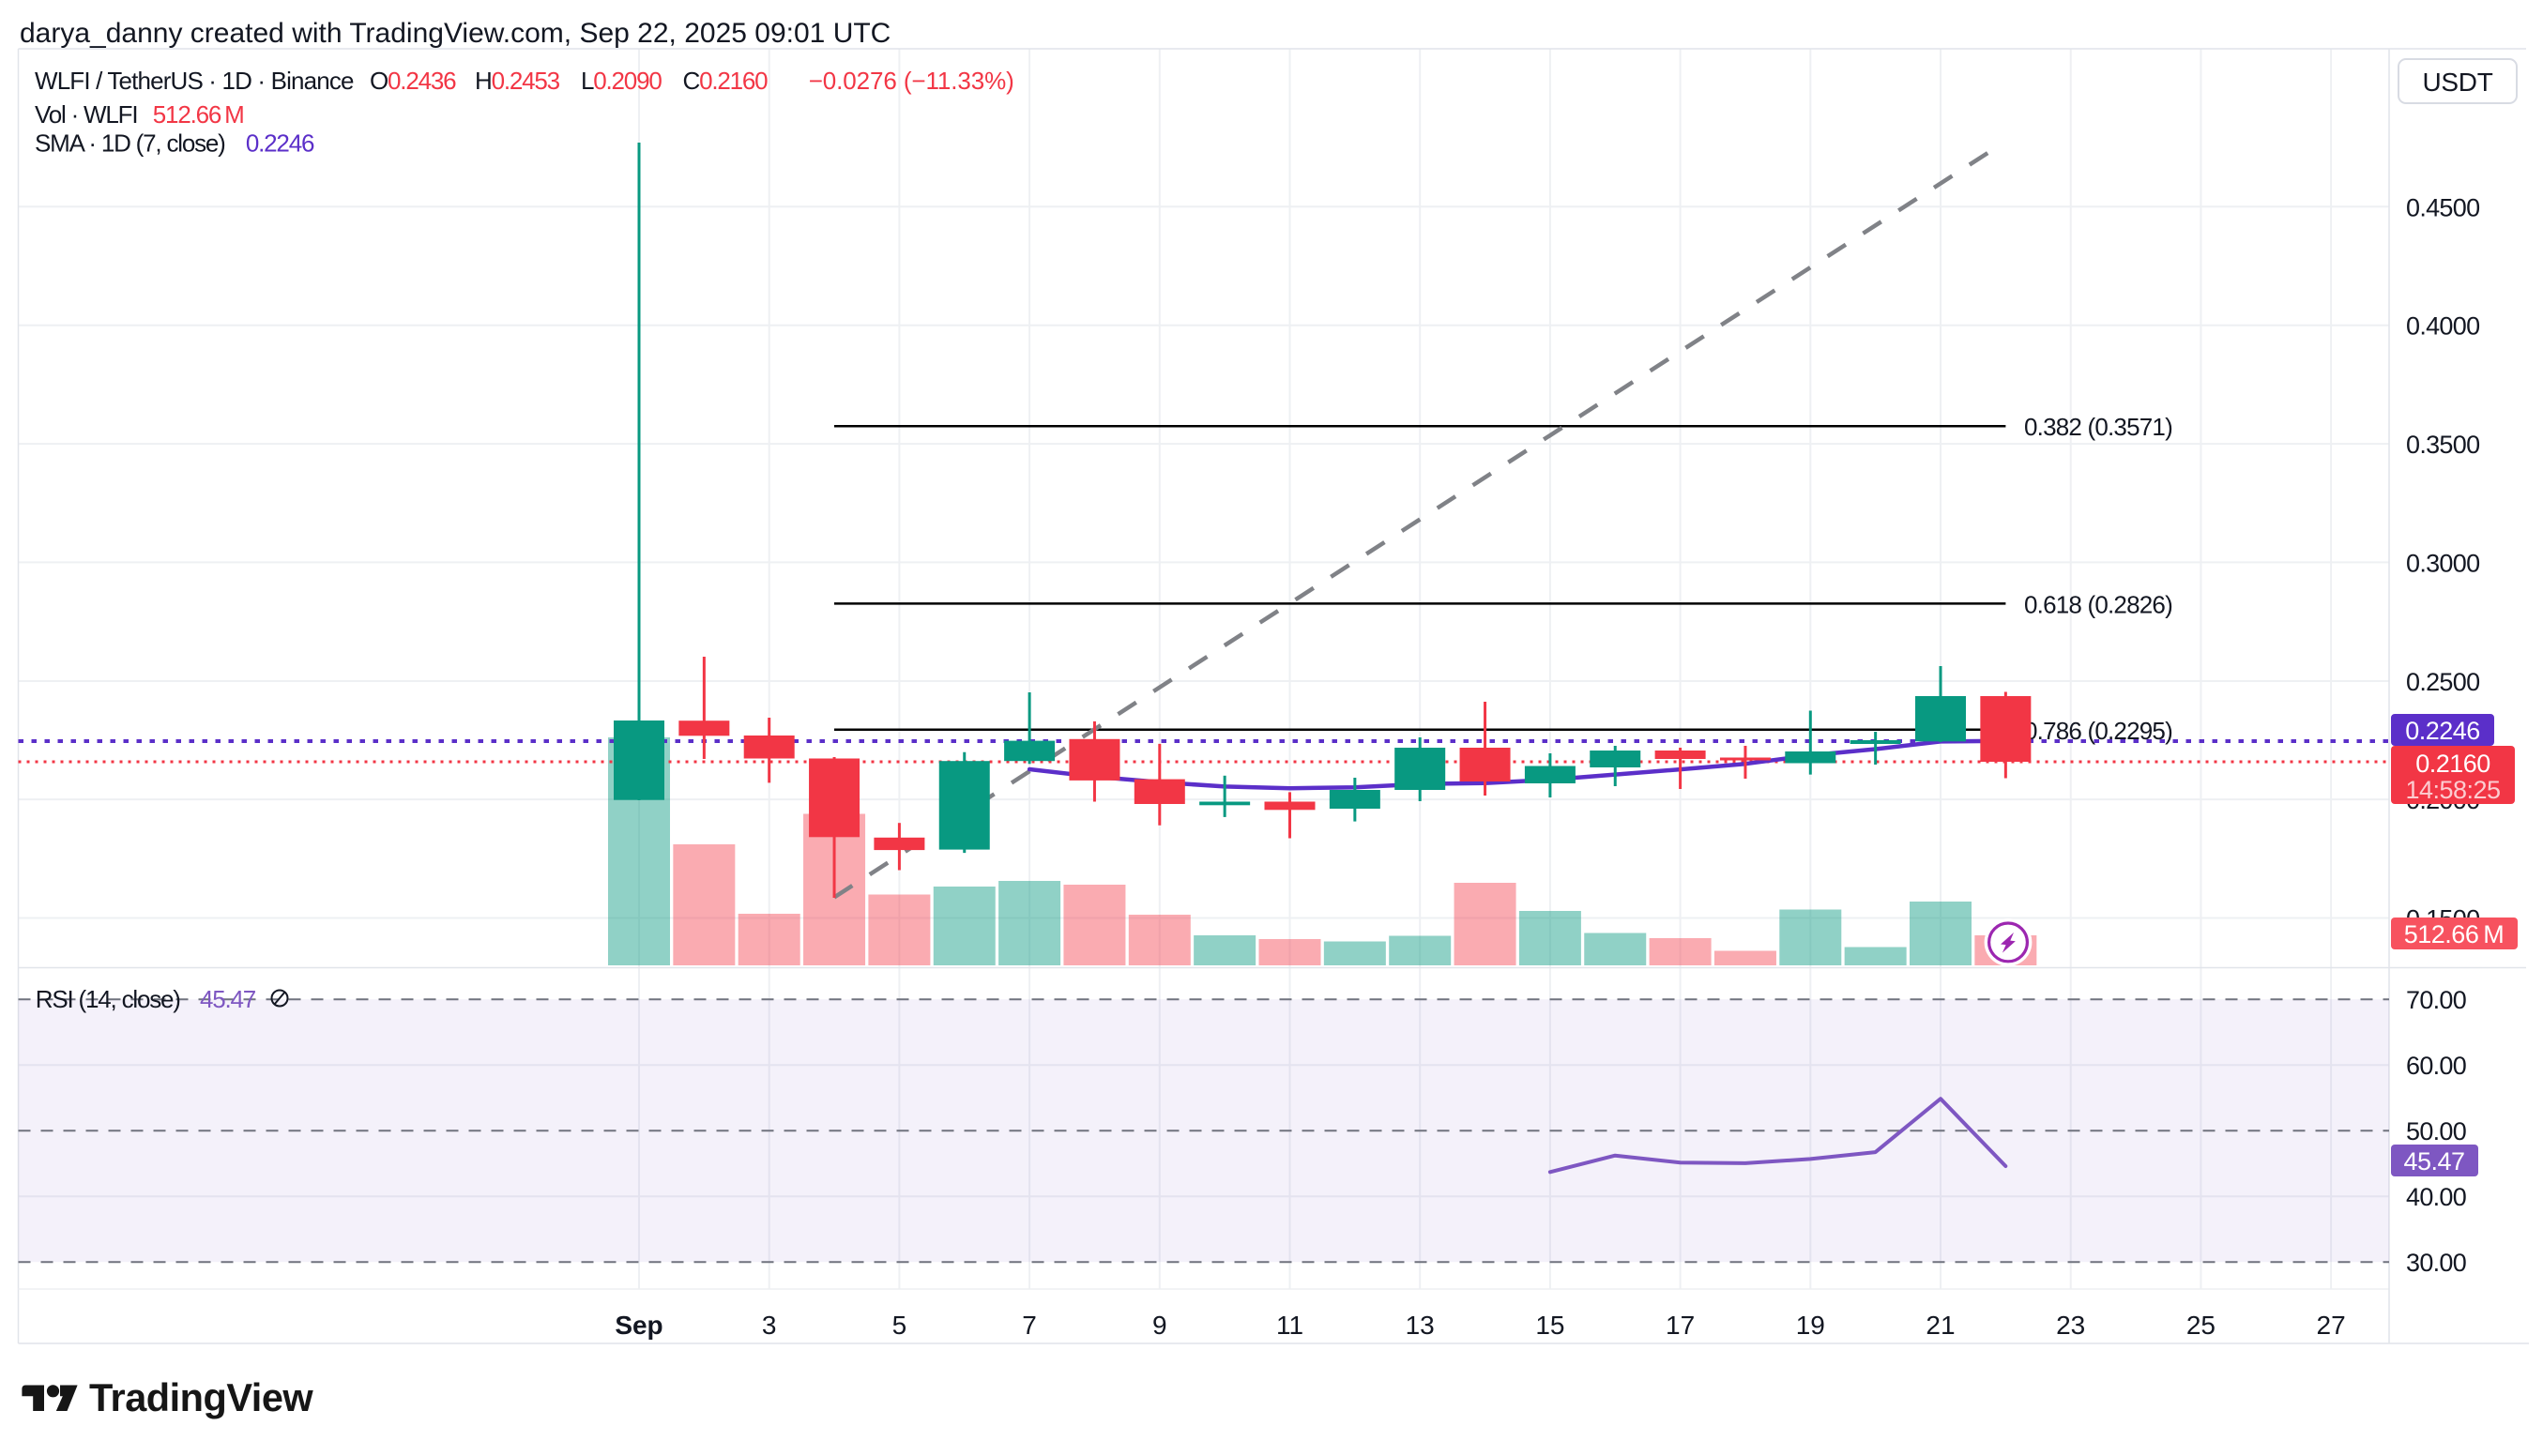  What do you see at coordinates (769, 1325) in the screenshot?
I see `svg-text: 3` at bounding box center [769, 1325].